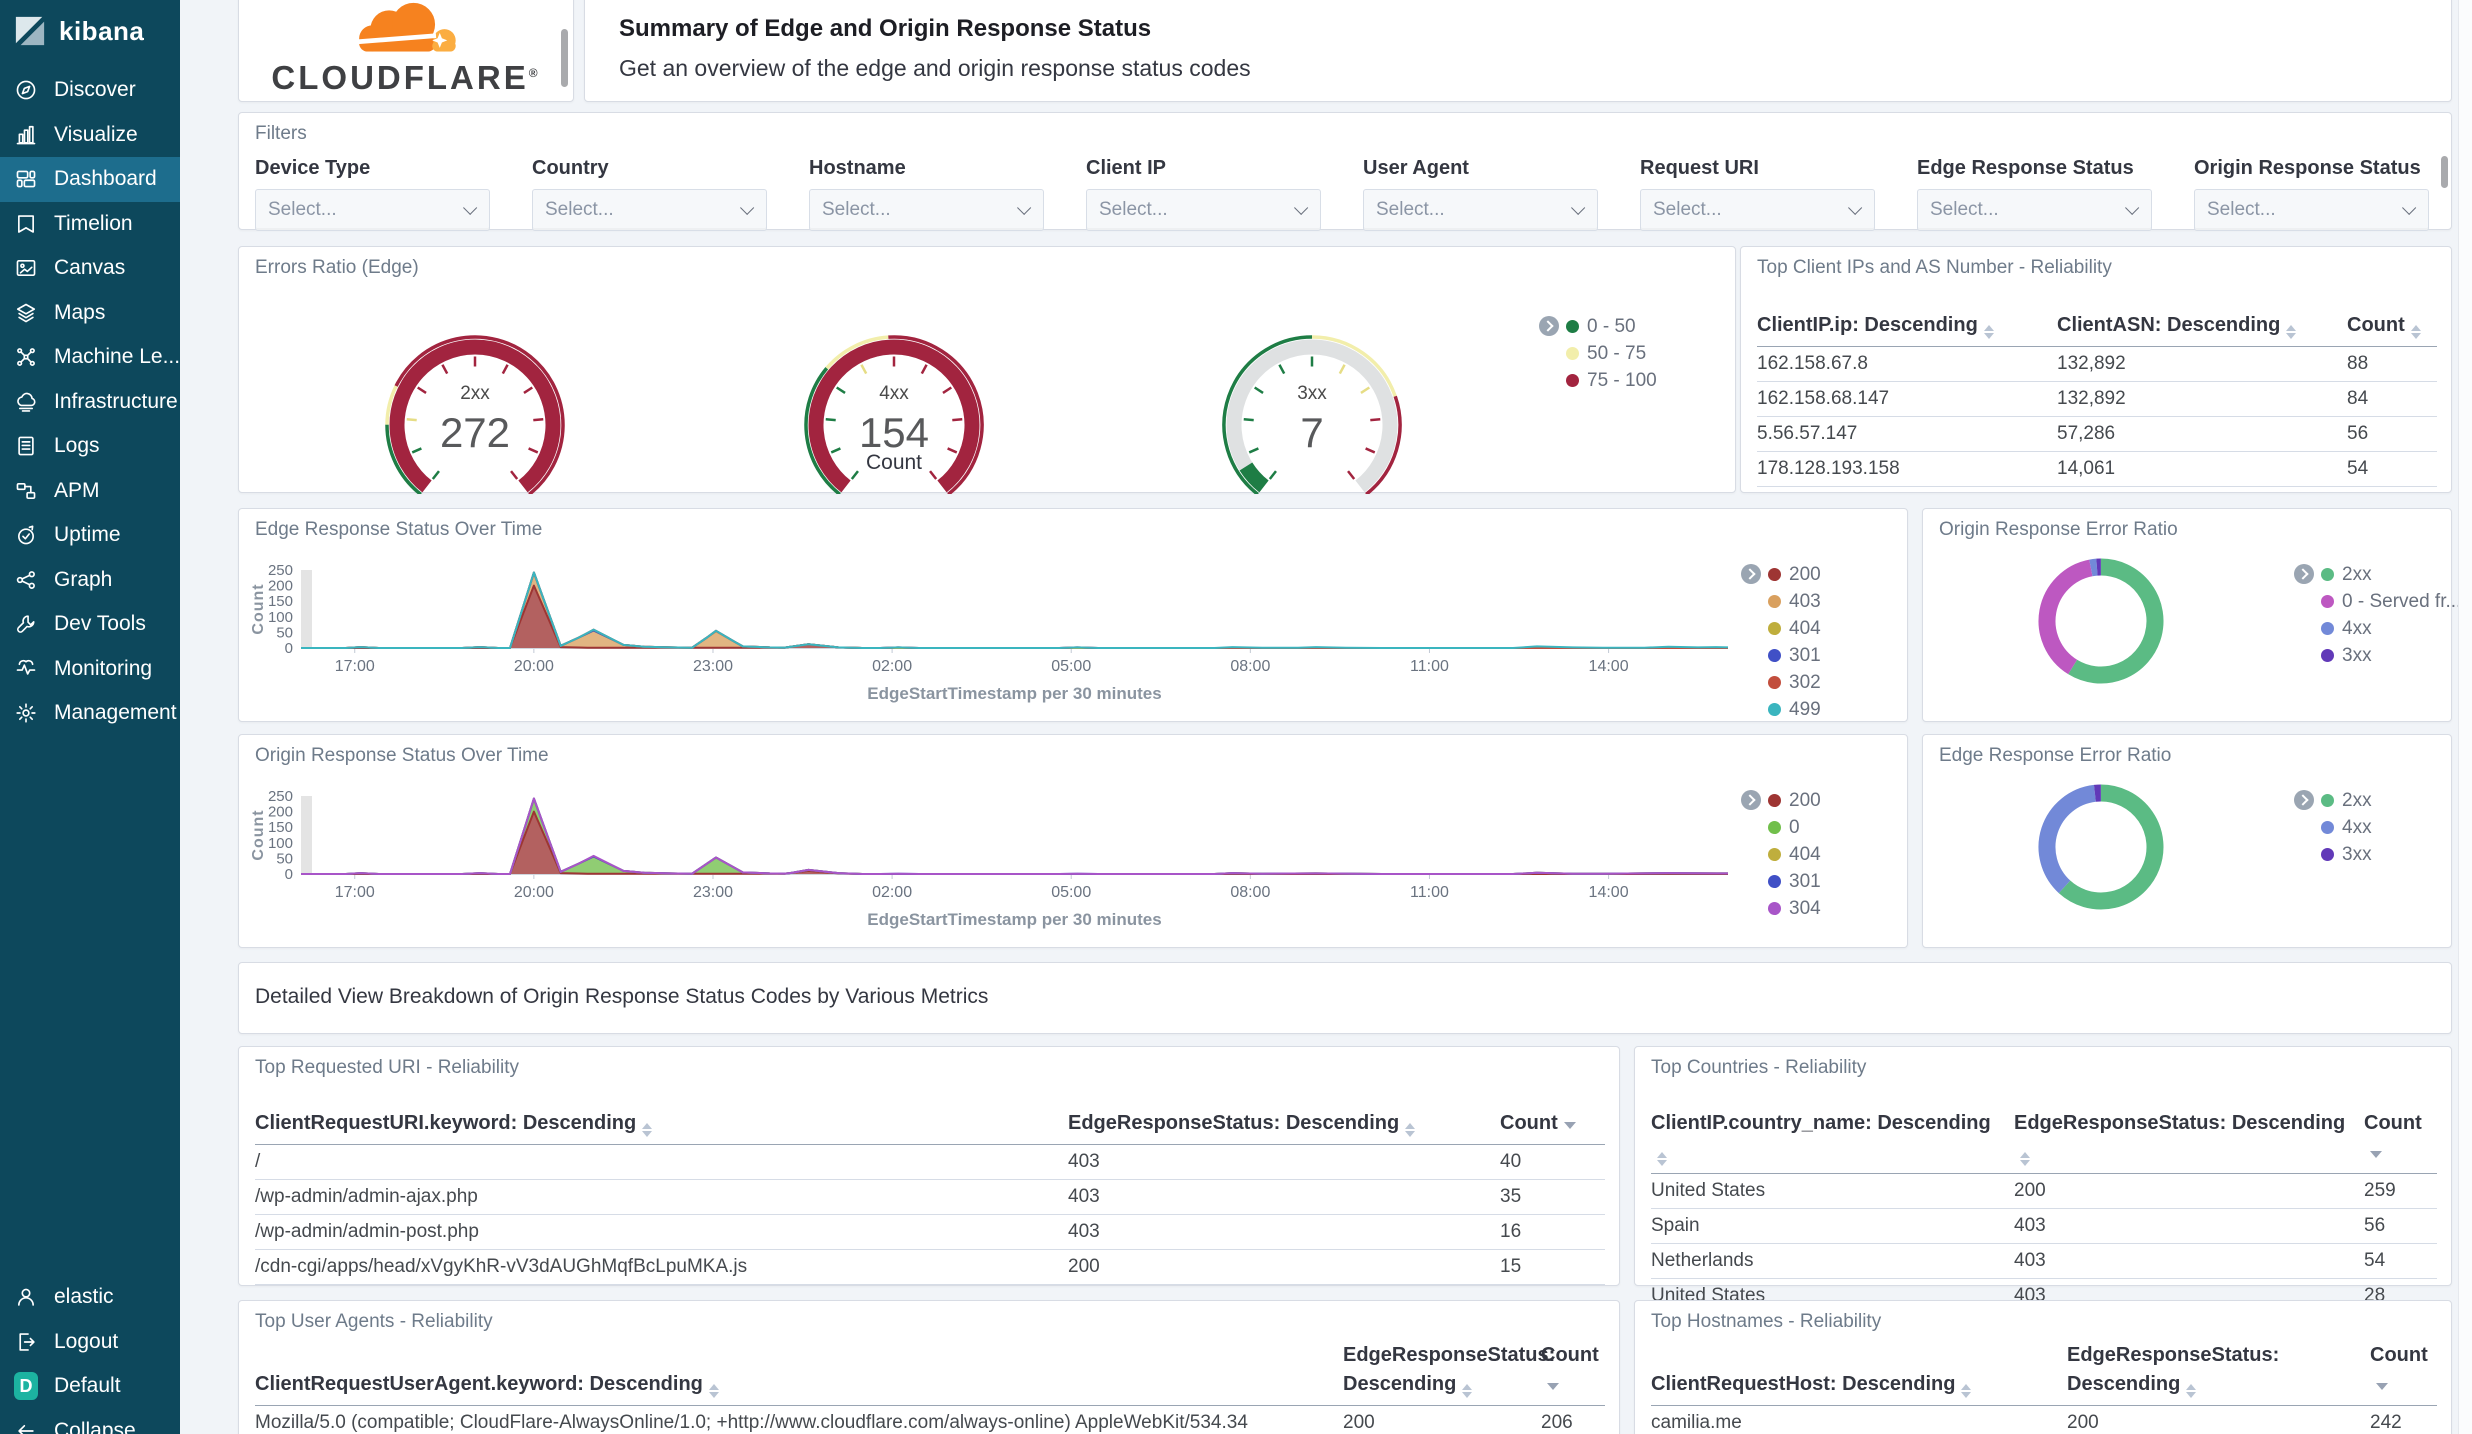 This screenshot has width=2472, height=1434. What do you see at coordinates (2358, 398) in the screenshot?
I see `table-cell: 84` at bounding box center [2358, 398].